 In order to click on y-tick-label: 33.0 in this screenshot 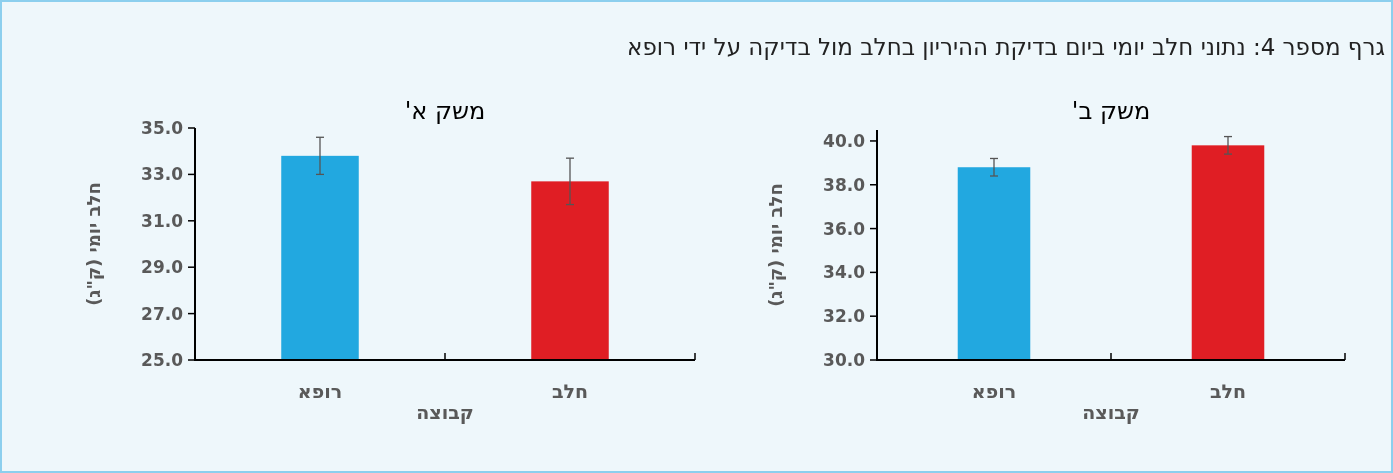, I will do `click(162, 174)`.